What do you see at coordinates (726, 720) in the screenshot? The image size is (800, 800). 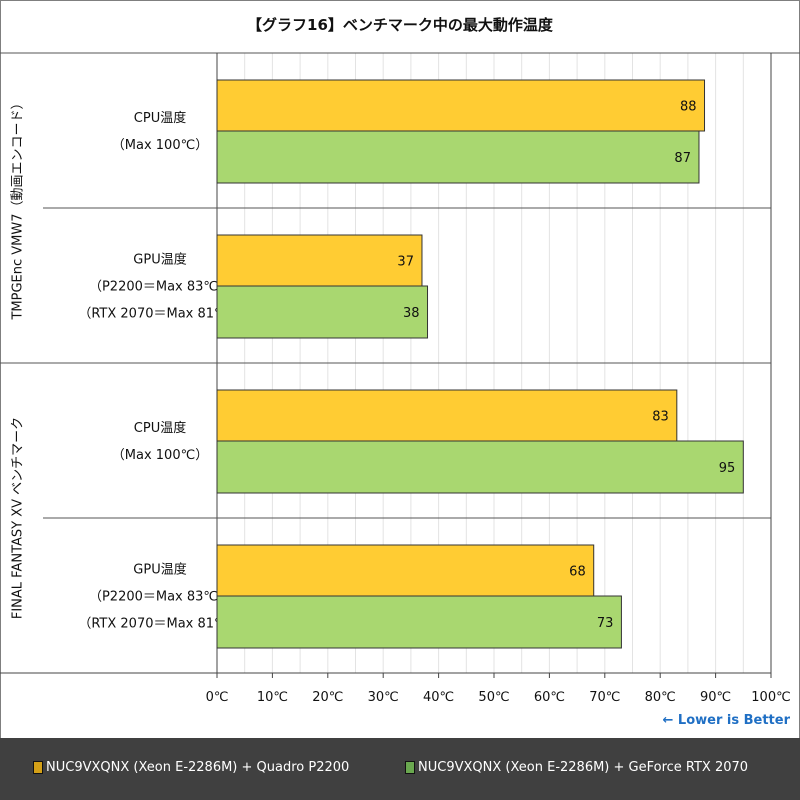 I see `lower-is-better-note: ← Lower is Better` at bounding box center [726, 720].